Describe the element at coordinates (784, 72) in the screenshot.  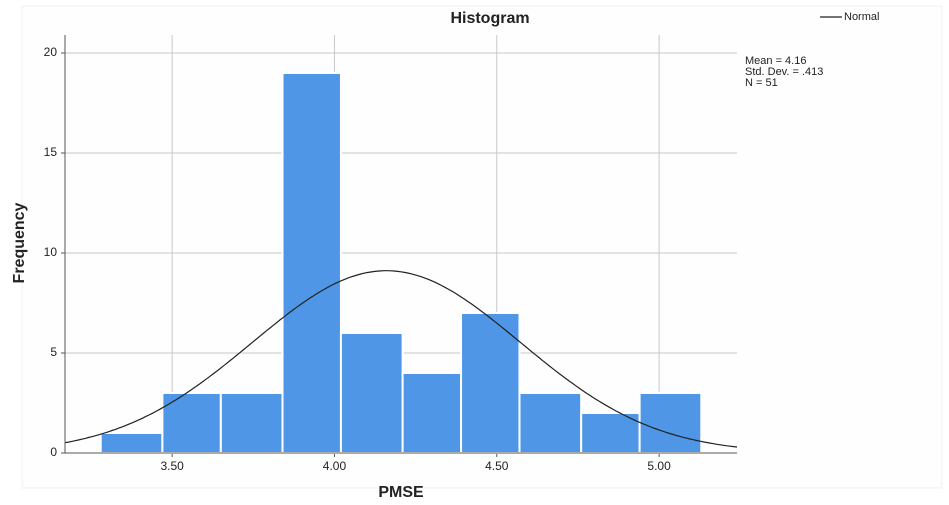
I see `stat-label: Std. Dev. = .413` at that location.